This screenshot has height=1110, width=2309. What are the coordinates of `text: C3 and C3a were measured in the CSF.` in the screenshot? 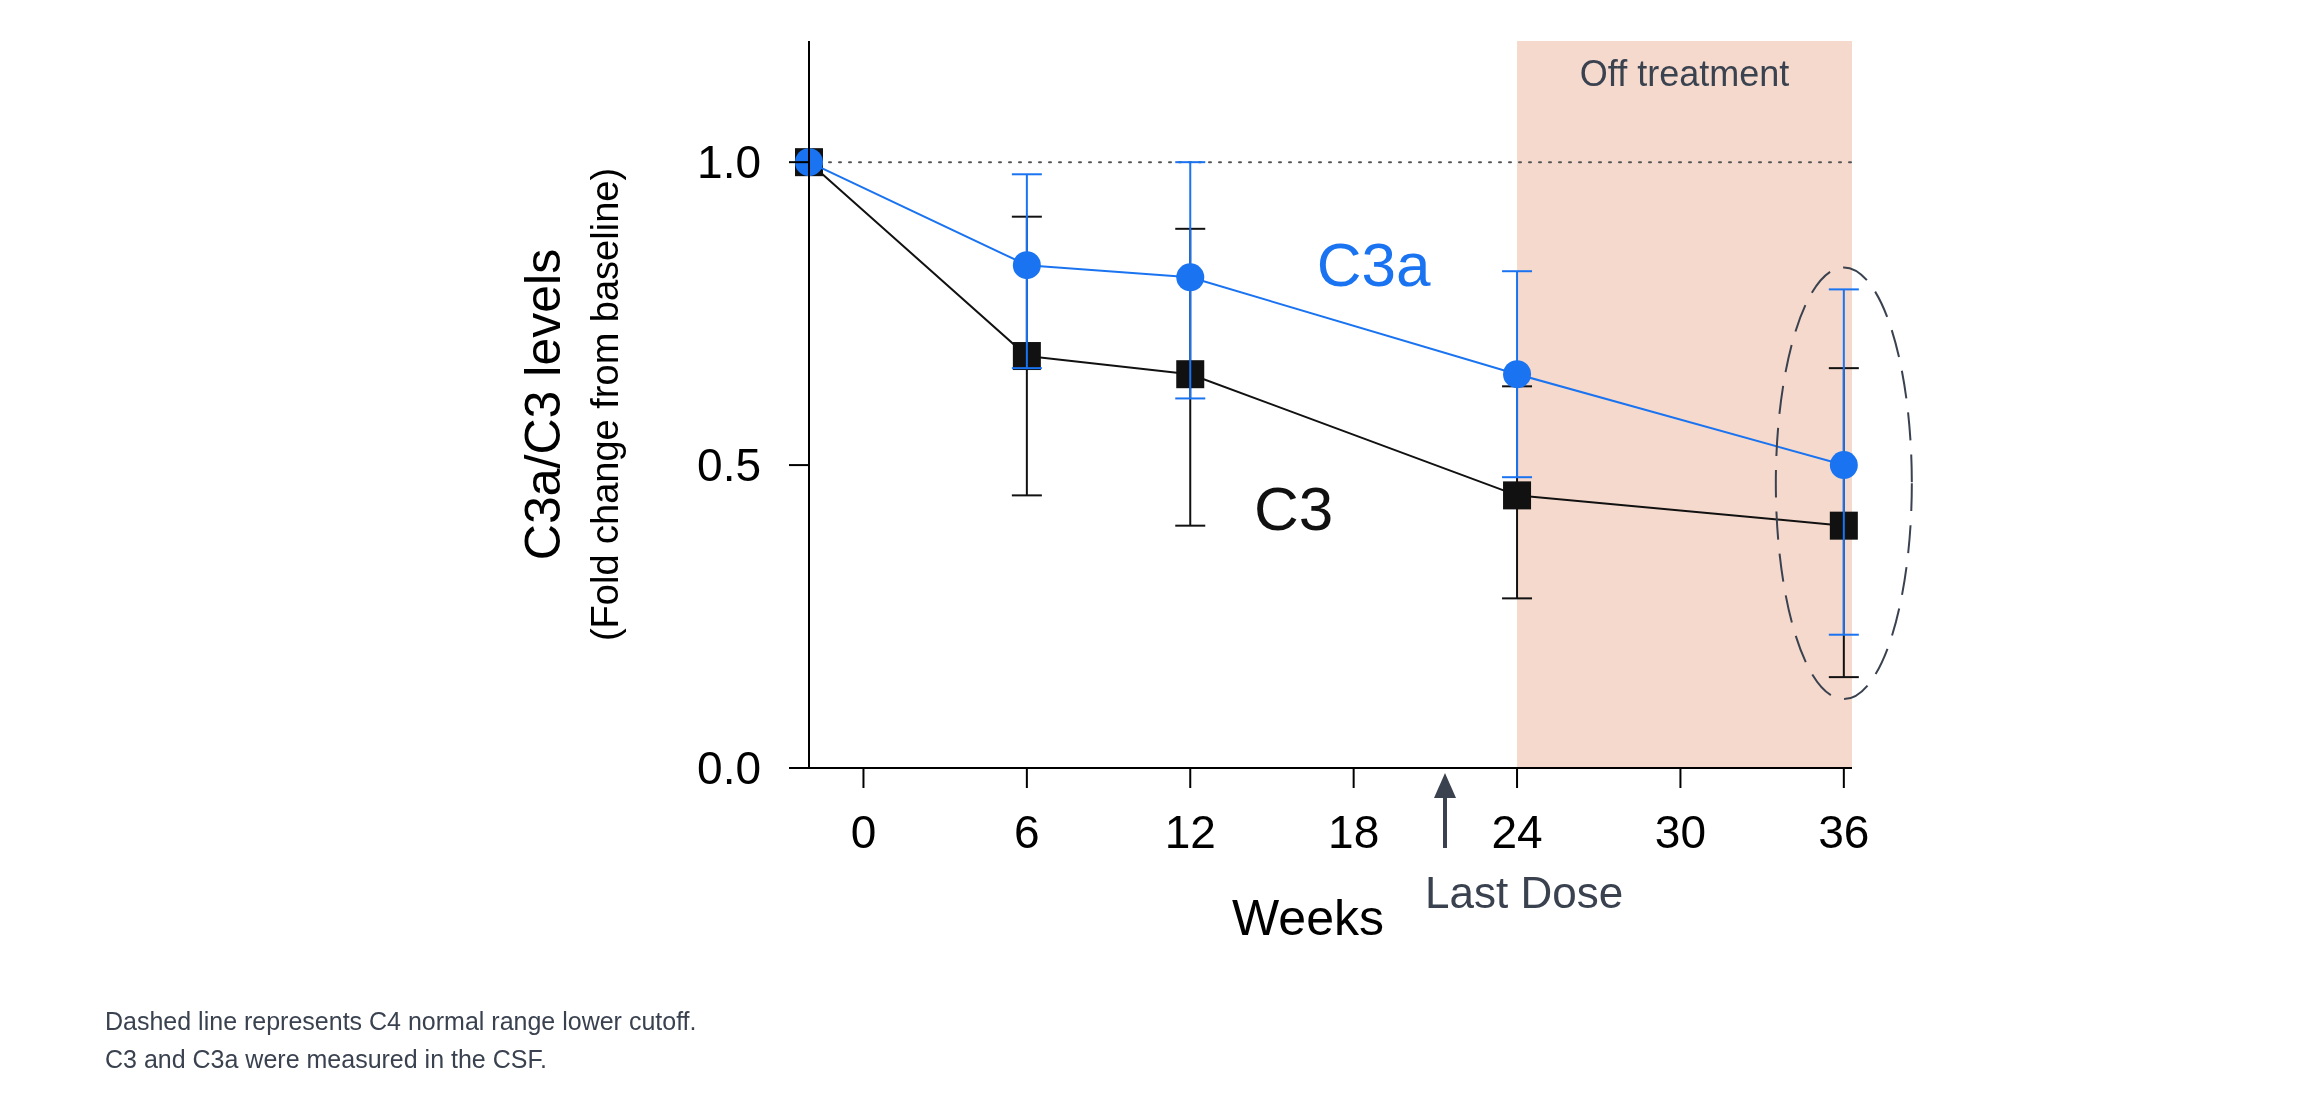 It's located at (326, 1059).